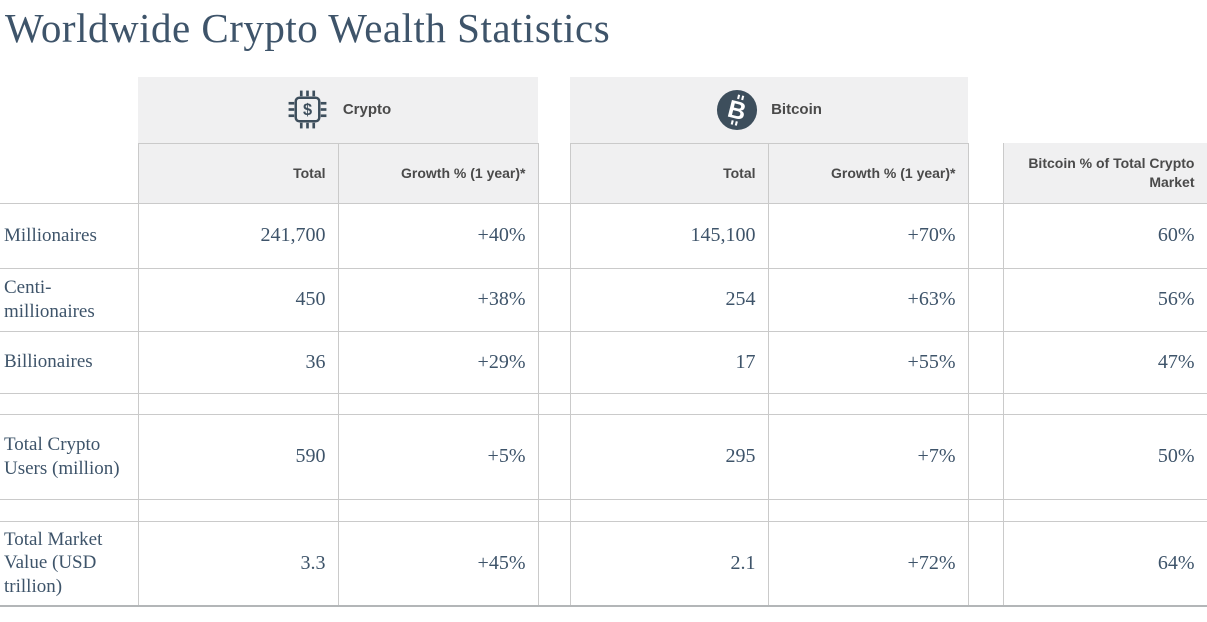 Image resolution: width=1207 pixels, height=622 pixels. I want to click on header-crypto-total: Total, so click(238, 173).